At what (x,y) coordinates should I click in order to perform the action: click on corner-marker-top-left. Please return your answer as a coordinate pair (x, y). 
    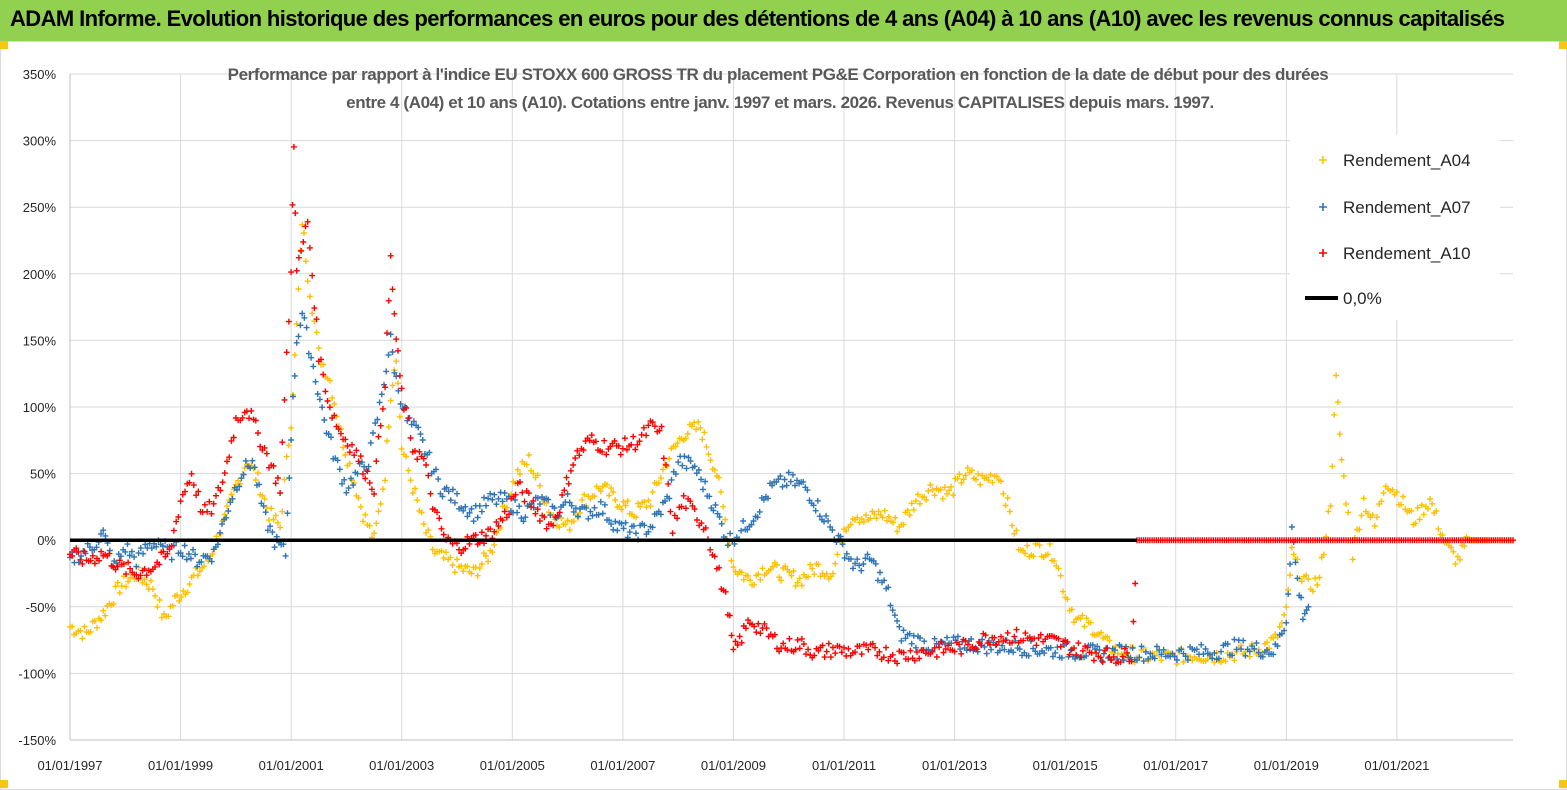
    Looking at the image, I should click on (4, 45).